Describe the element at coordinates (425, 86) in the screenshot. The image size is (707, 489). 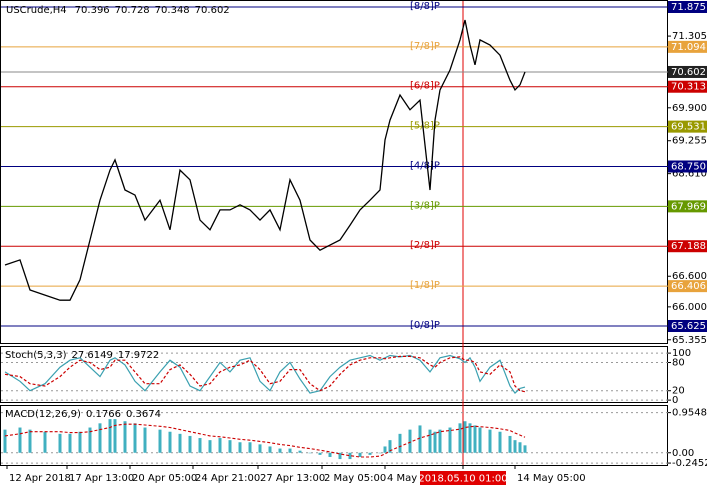
I see `murrey-label: [6/8]P` at that location.